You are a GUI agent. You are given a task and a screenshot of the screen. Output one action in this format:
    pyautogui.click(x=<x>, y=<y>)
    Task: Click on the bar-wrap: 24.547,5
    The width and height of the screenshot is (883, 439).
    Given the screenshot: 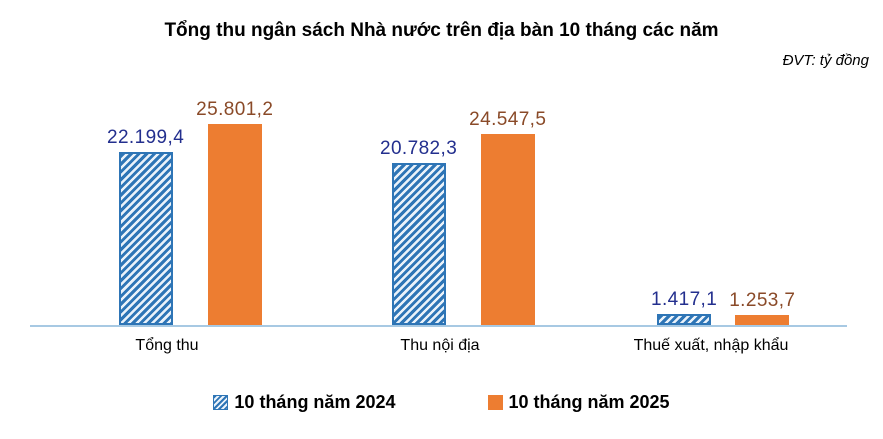 What is the action you would take?
    pyautogui.click(x=507, y=217)
    